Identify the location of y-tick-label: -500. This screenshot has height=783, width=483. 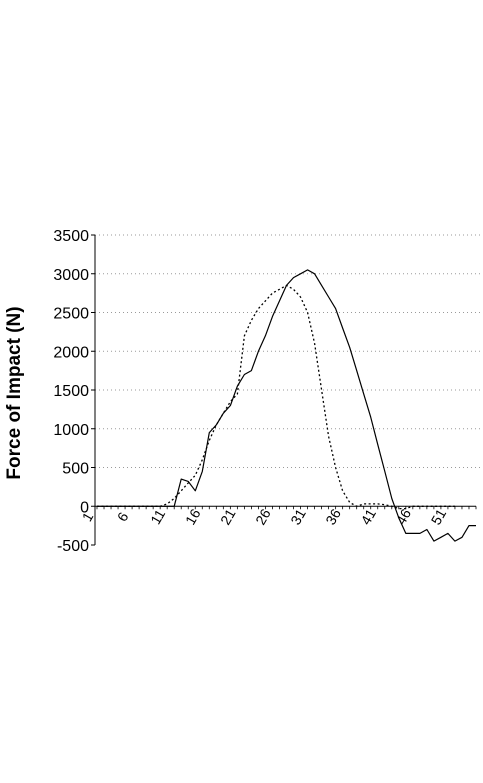
(73, 546).